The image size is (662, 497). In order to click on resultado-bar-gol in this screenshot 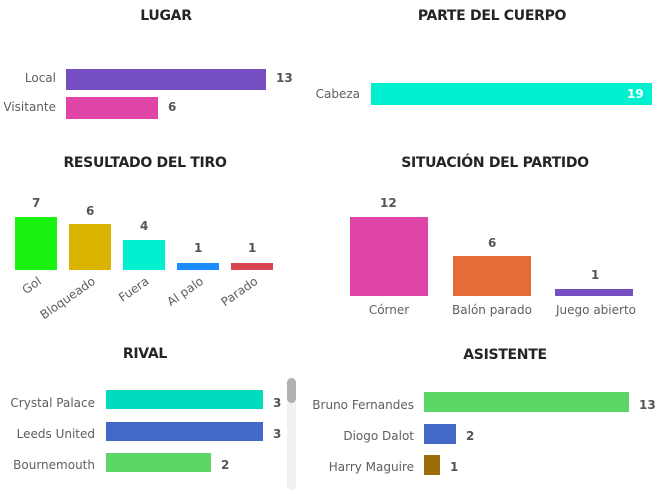, I will do `click(36, 243)`.